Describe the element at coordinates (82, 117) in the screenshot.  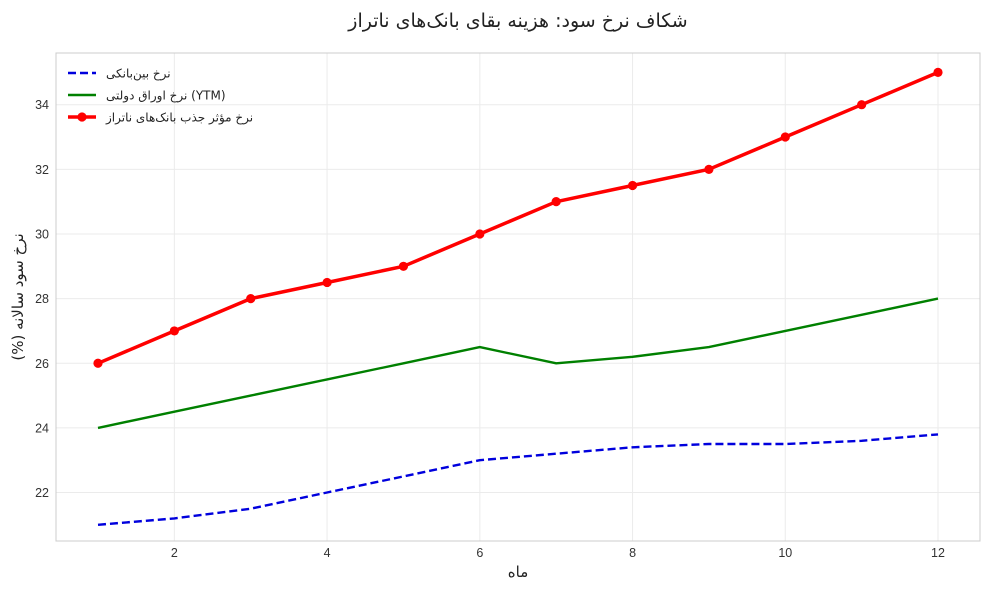
I see `legend-marker` at that location.